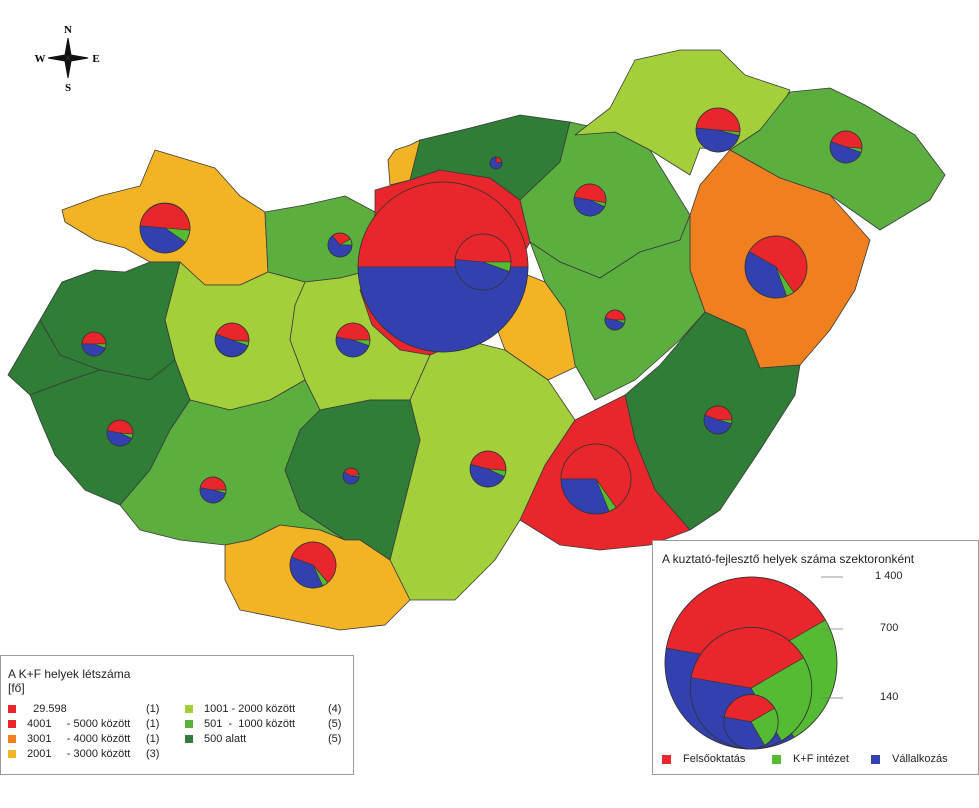 This screenshot has width=979, height=808. I want to click on compass-east-label: E, so click(95, 59).